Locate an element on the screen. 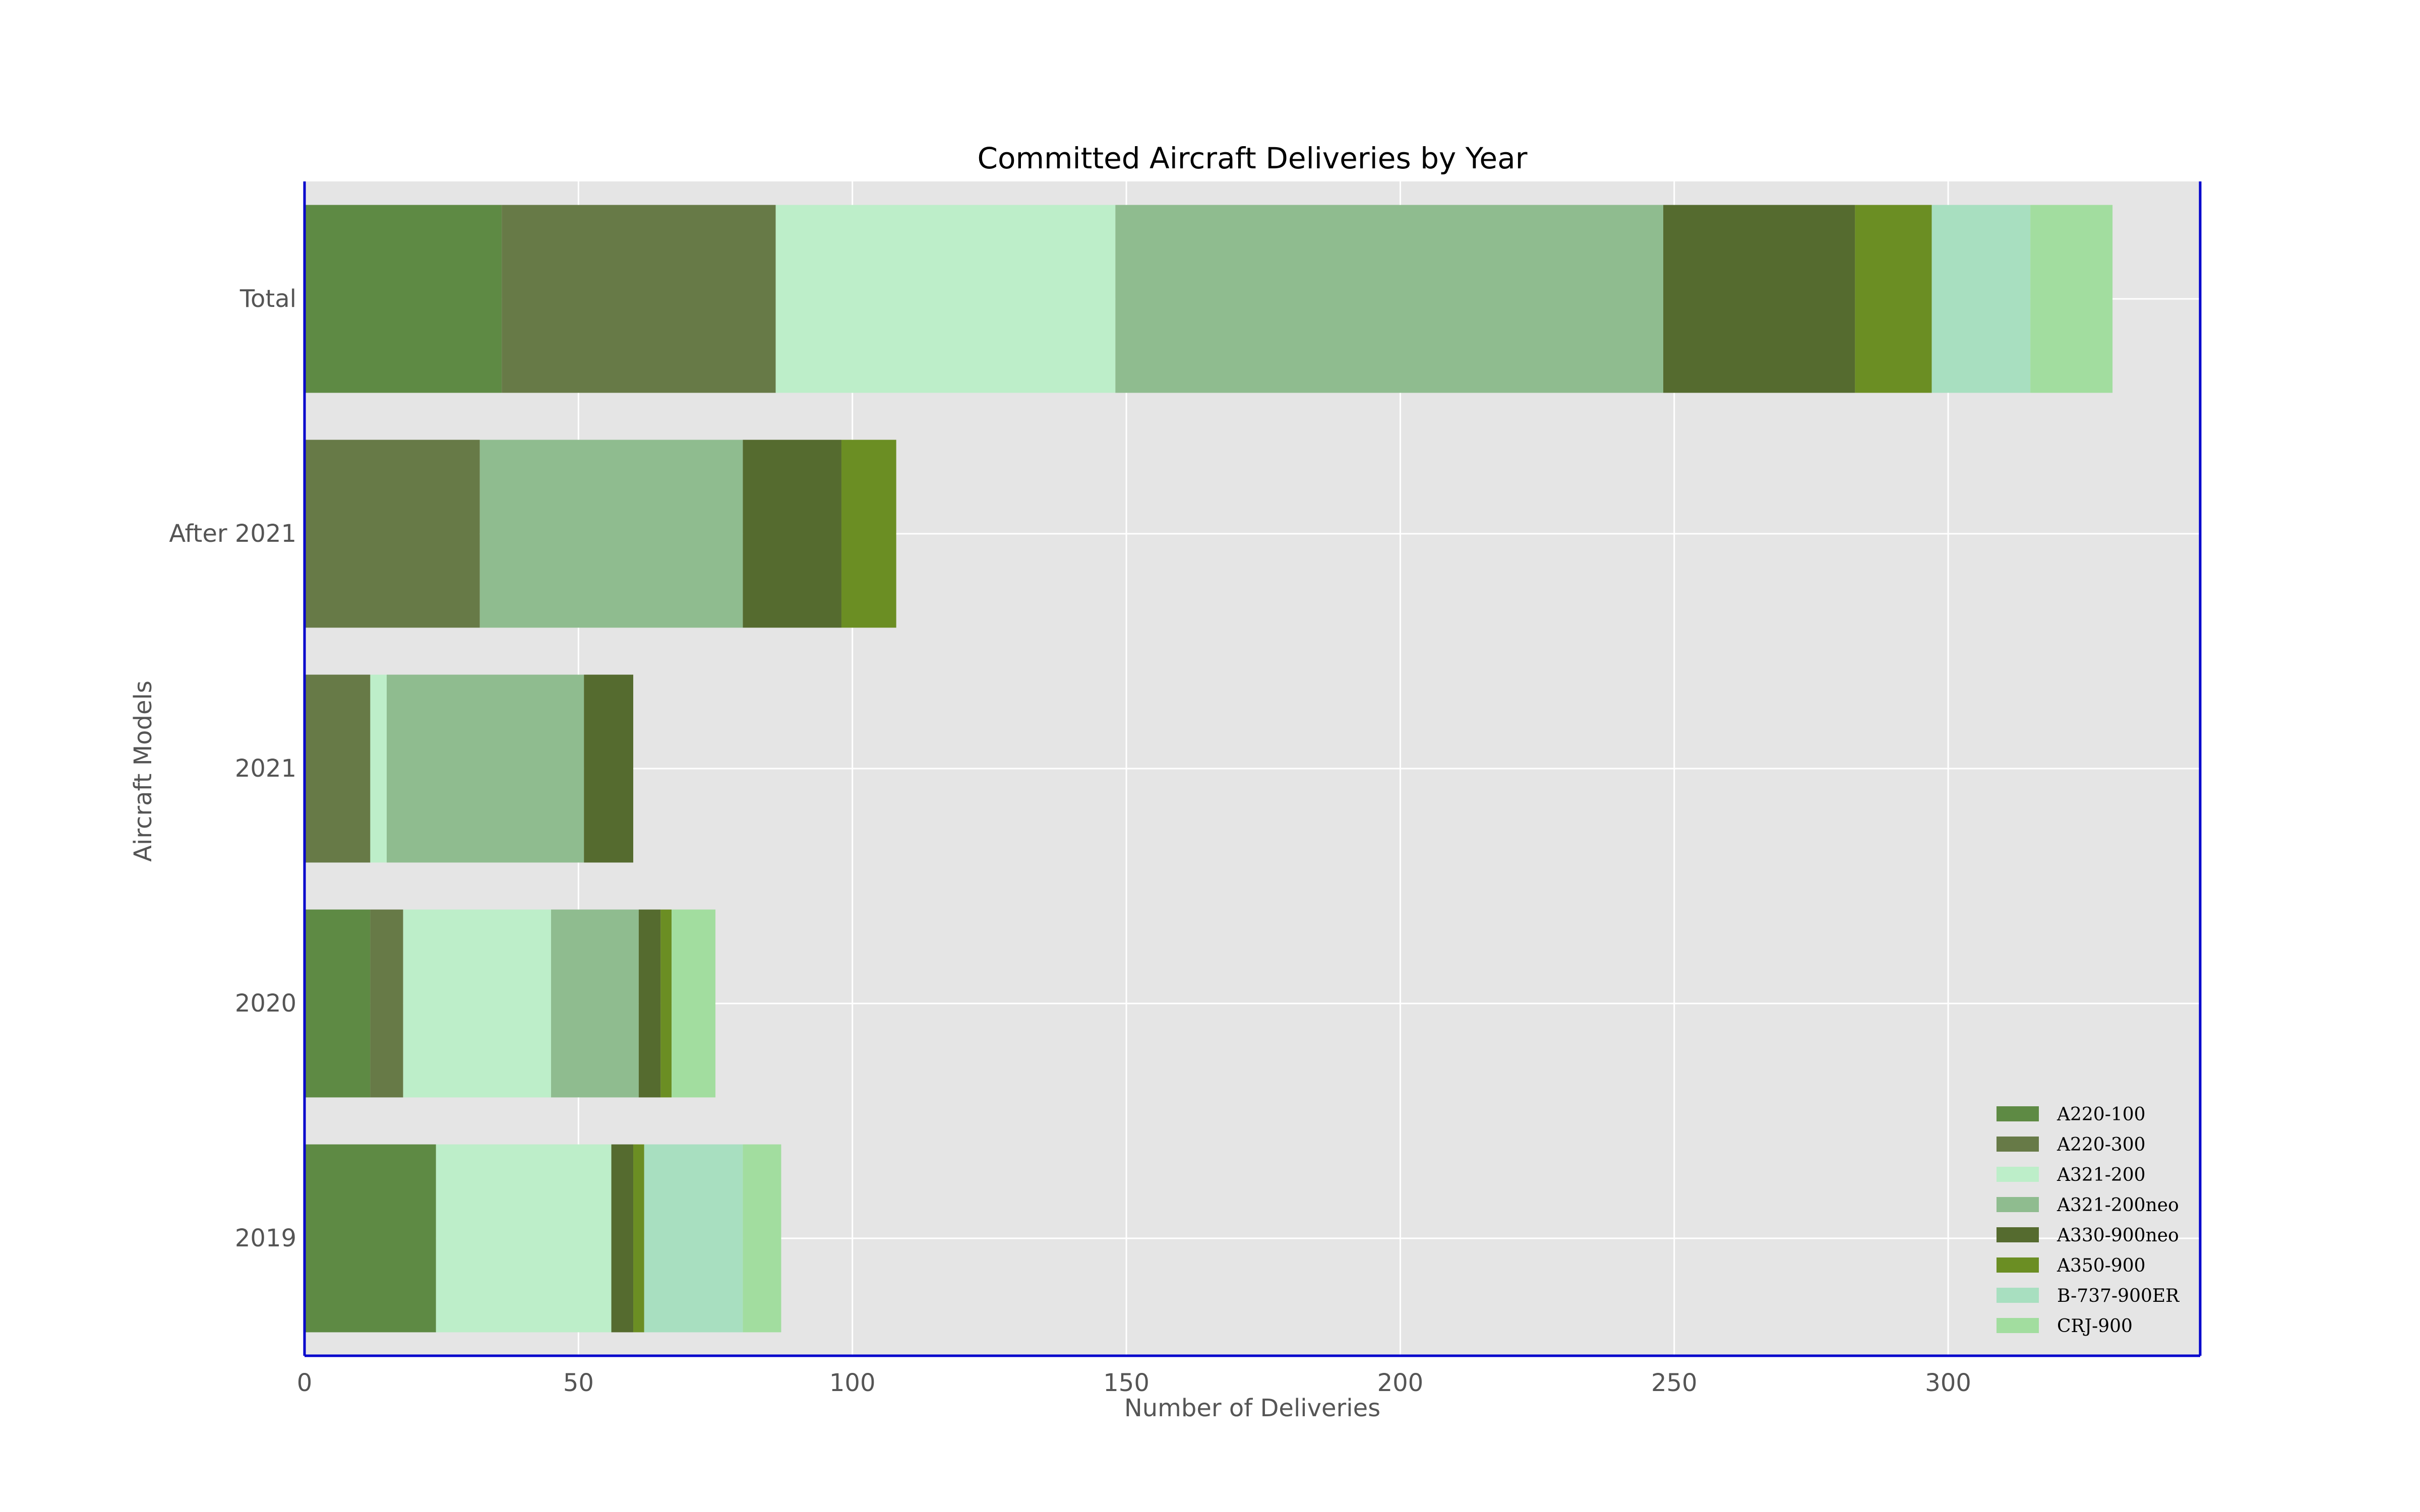 This screenshot has height=1512, width=2420. legend-label: CRJ-900 is located at coordinates (2095, 1326).